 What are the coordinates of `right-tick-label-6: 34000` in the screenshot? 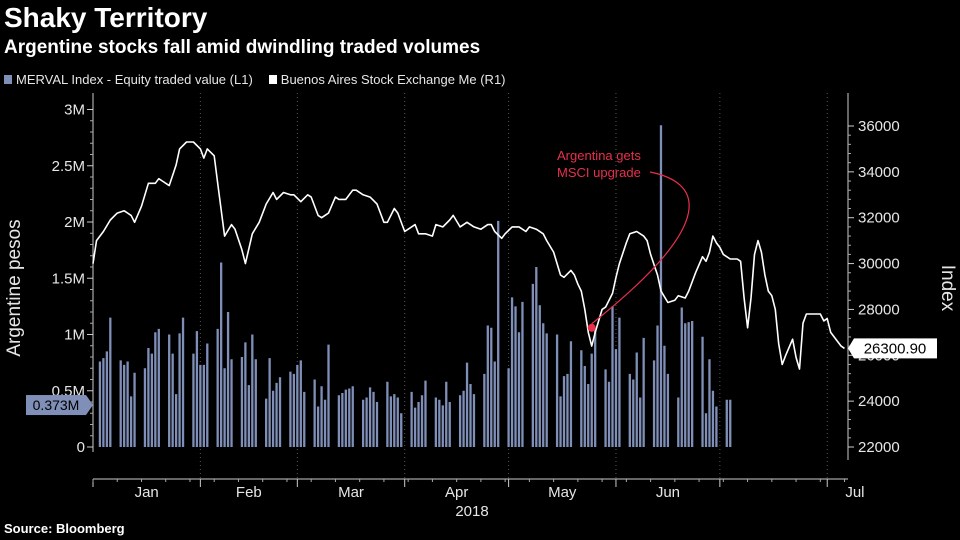 It's located at (879, 172).